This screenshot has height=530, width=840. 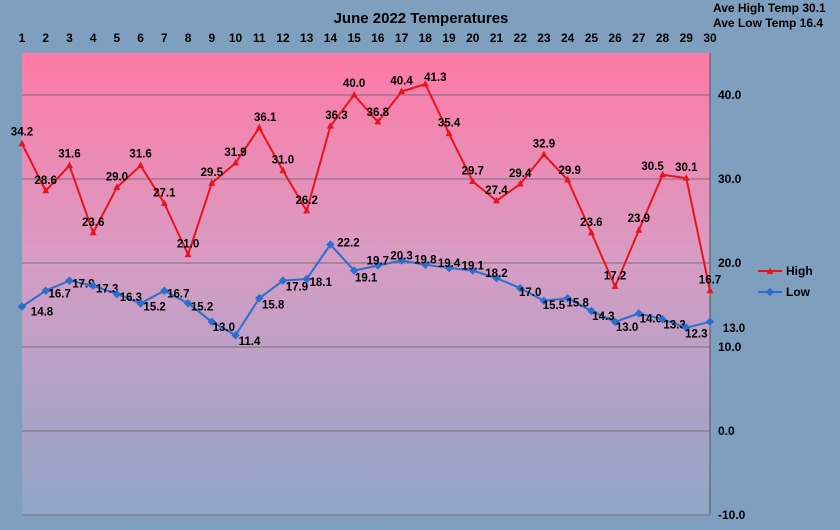 What do you see at coordinates (107, 290) in the screenshot?
I see `data-label: 17.3` at bounding box center [107, 290].